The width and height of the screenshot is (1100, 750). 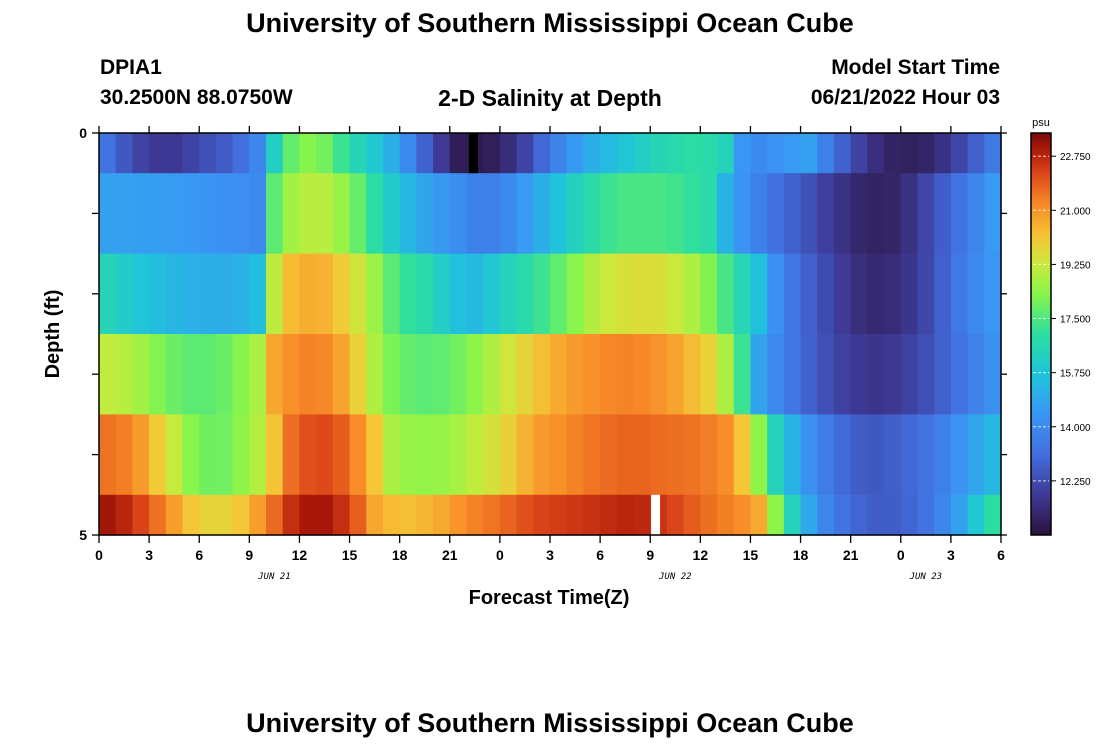 What do you see at coordinates (550, 98) in the screenshot?
I see `plot-title: 2-D Salinity at Depth` at bounding box center [550, 98].